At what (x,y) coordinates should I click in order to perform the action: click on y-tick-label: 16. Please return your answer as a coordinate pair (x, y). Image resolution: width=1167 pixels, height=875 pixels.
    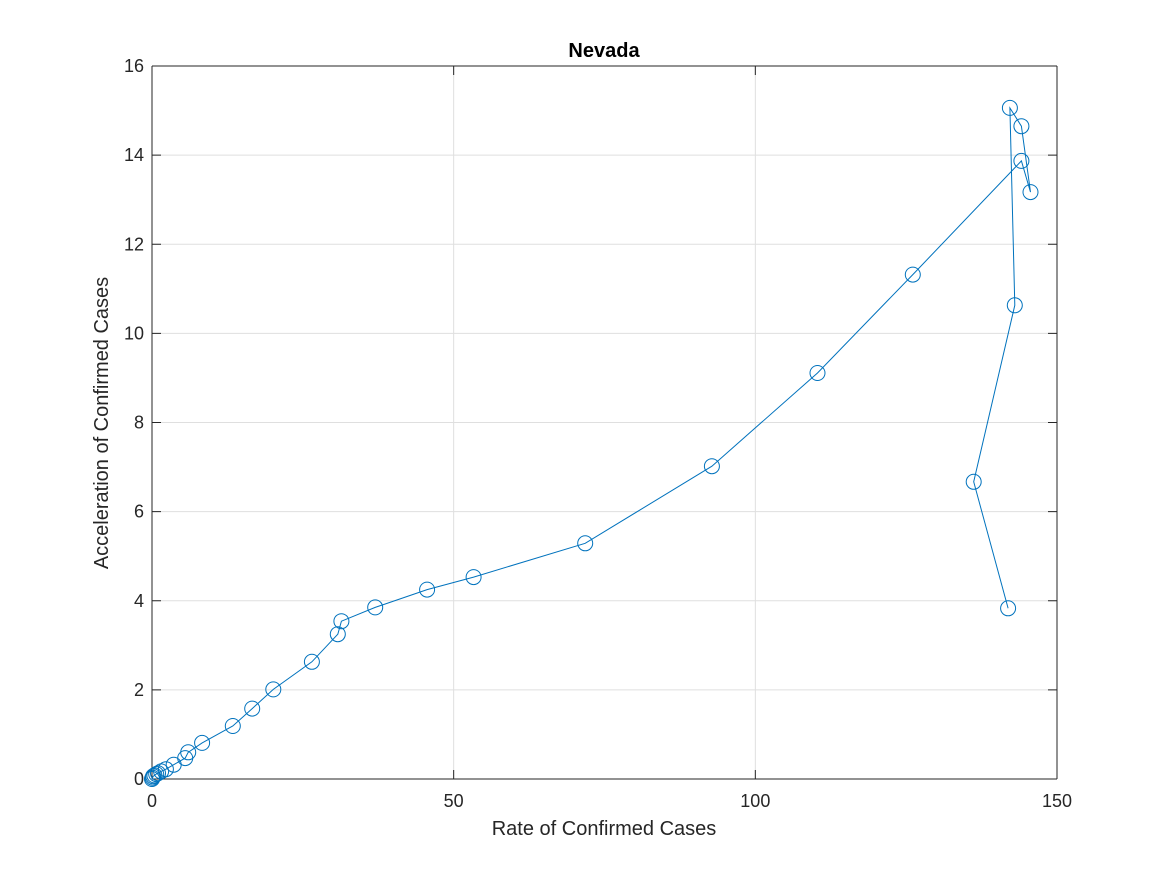
    Looking at the image, I should click on (134, 66).